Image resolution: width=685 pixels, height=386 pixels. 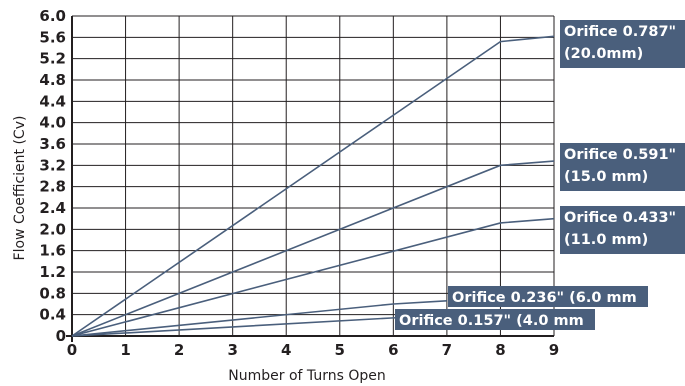 I want to click on y-tick-label: 6.0, so click(x=52, y=16).